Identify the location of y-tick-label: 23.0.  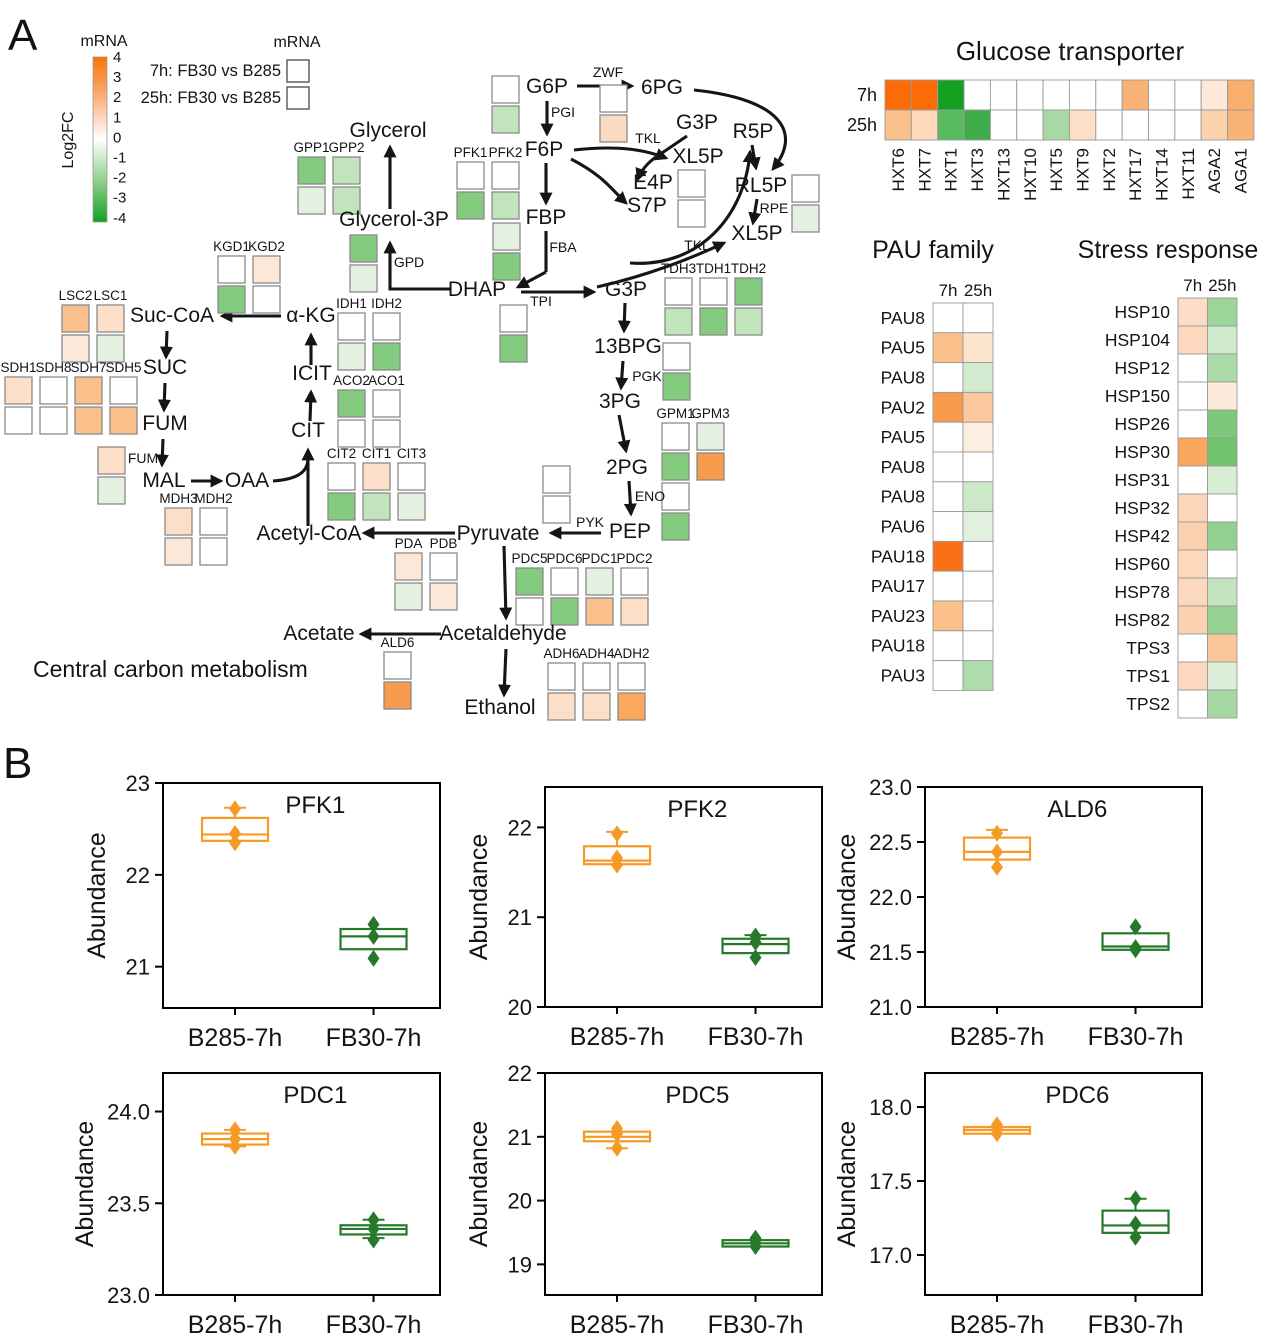
(128, 1295).